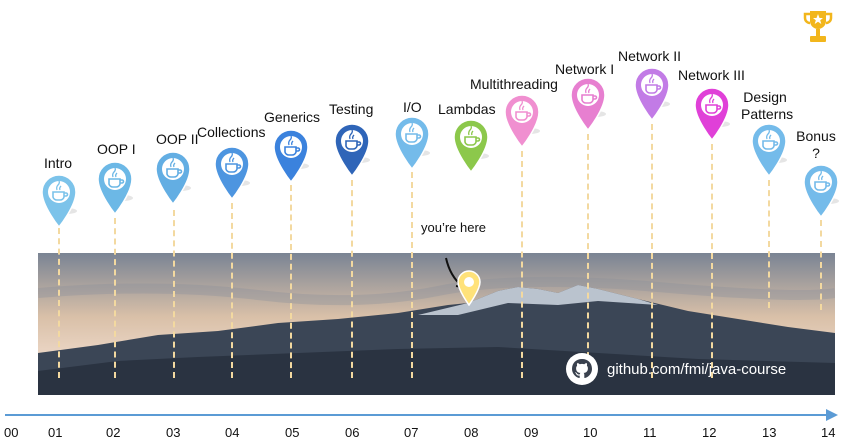 The height and width of the screenshot is (447, 850). I want to click on milestone-label: Collections, so click(231, 132).